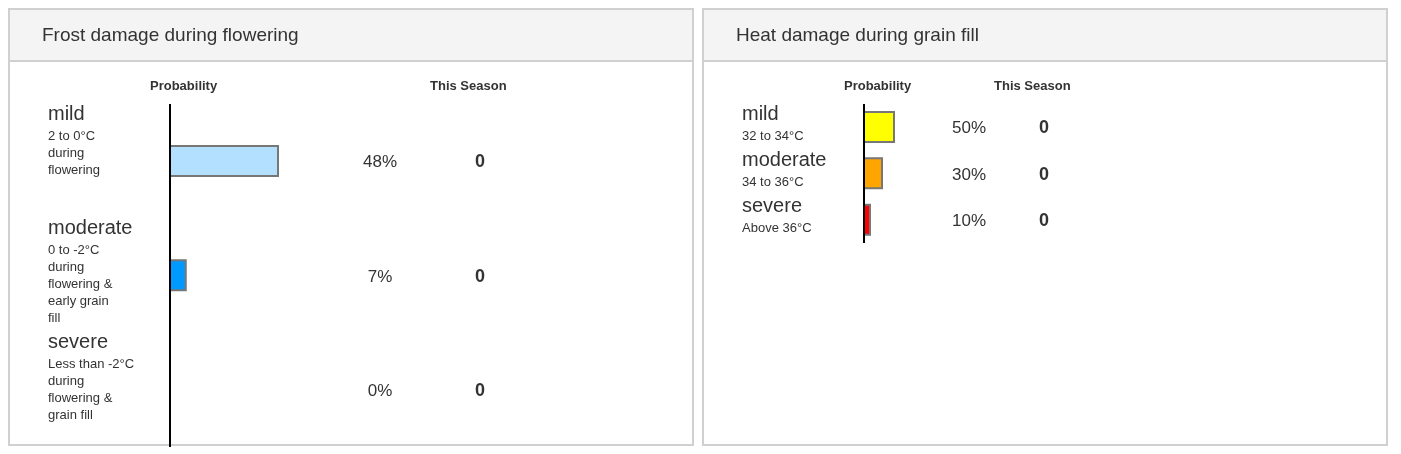  Describe the element at coordinates (1045, 36) in the screenshot. I see `chart-title: Heat damage during grain fill` at that location.